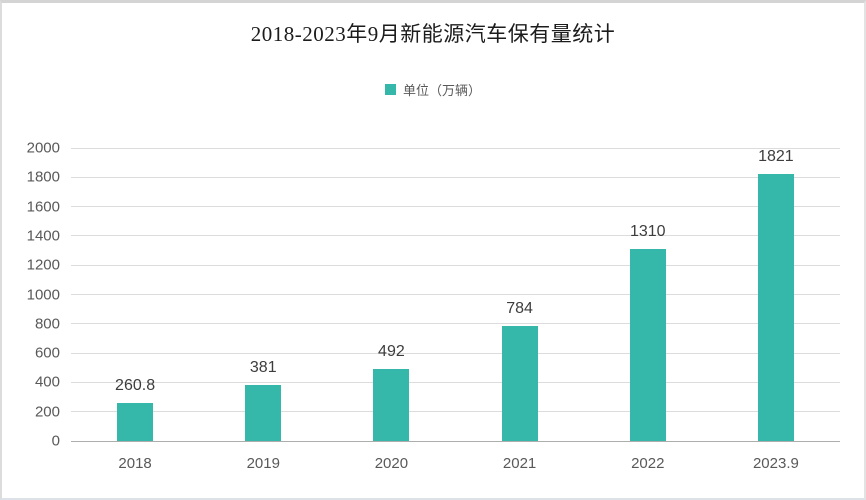 This screenshot has width=866, height=500. I want to click on y-axis-tick-label: 1200, so click(43, 265).